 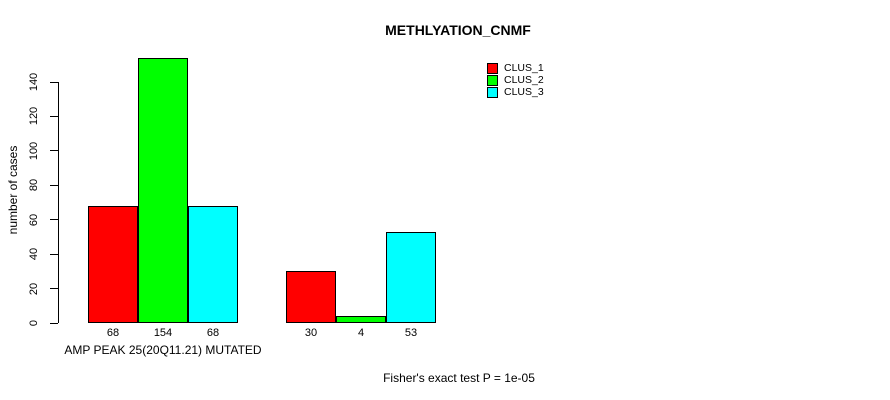 I want to click on legend: CLUS_1 CLUS_2 CLUS_3, so click(x=515, y=80).